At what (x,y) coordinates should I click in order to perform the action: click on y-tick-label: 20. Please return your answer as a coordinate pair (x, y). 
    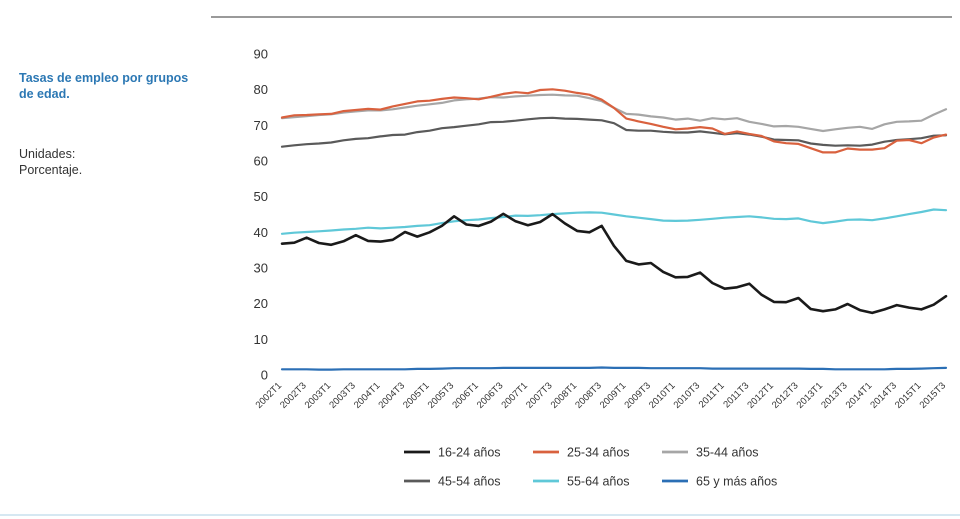
    Looking at the image, I should click on (261, 303).